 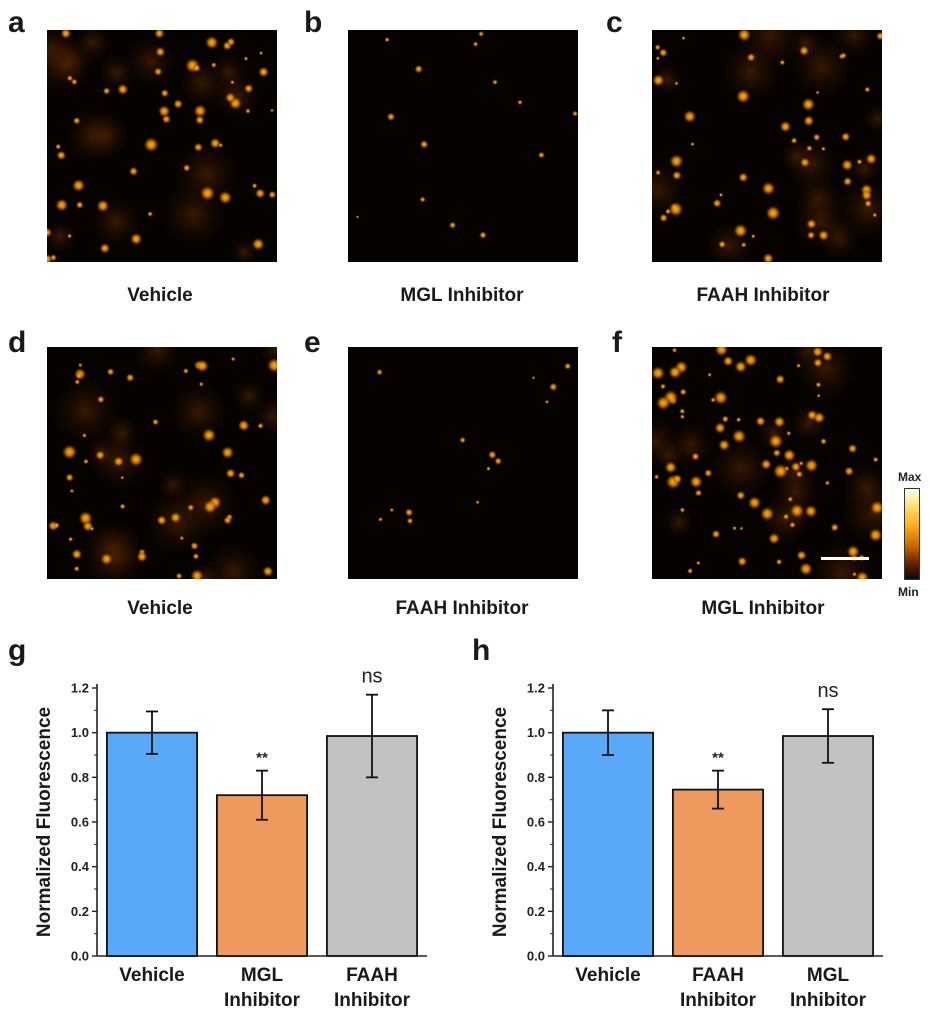 I want to click on caption-mgl-inhibitor-f: MGL Inhibitor, so click(x=763, y=609).